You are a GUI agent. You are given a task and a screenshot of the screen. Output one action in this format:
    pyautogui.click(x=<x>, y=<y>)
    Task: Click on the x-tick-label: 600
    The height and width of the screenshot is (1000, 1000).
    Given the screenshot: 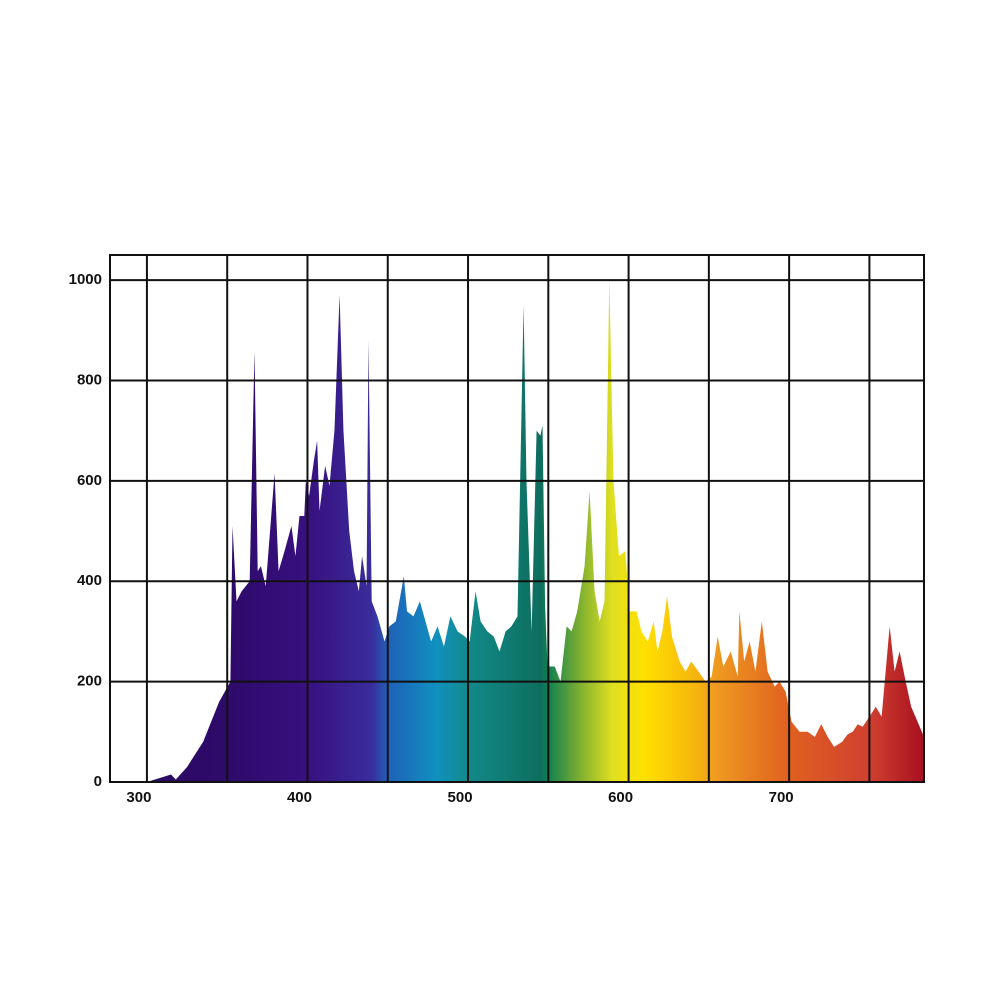 What is the action you would take?
    pyautogui.click(x=620, y=797)
    